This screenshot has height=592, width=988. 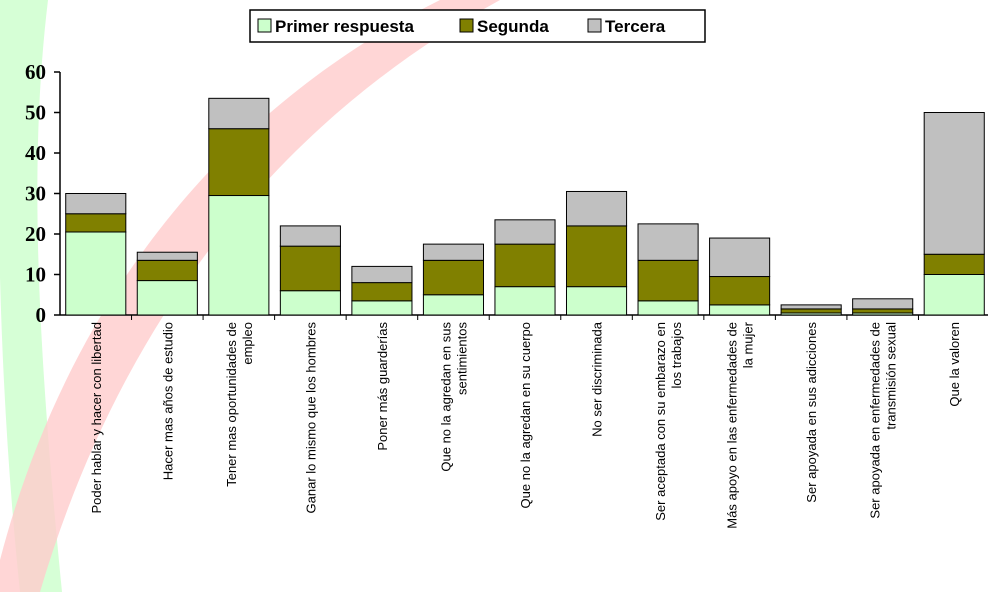 What do you see at coordinates (891, 376) in the screenshot?
I see `label-line: transmisión sexual` at bounding box center [891, 376].